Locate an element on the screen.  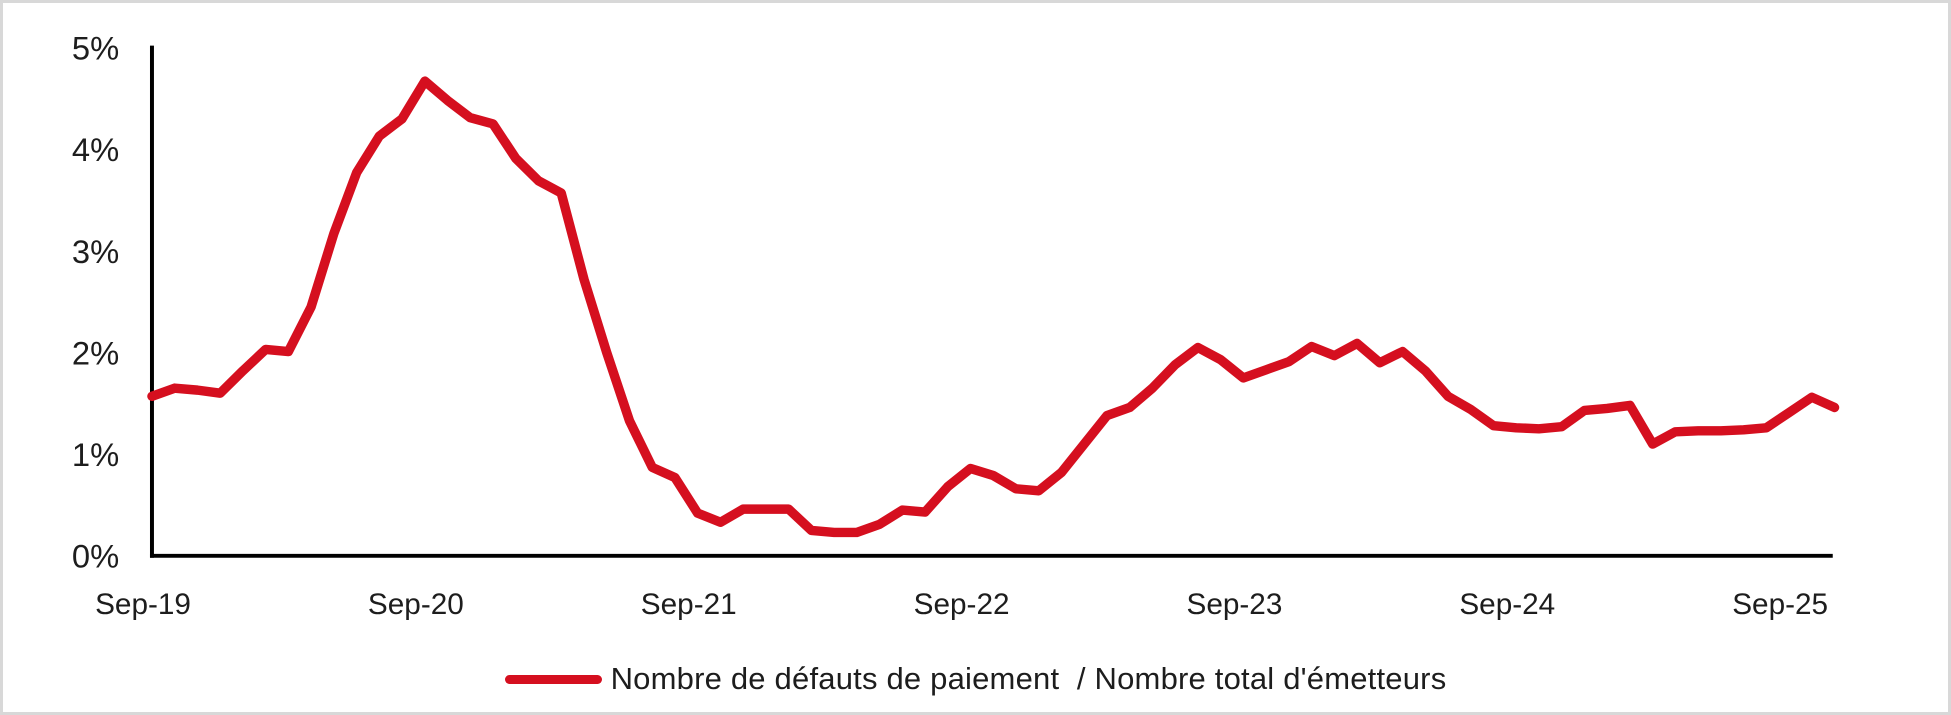
x-axis-tick-label: Sep-21 is located at coordinates (689, 604).